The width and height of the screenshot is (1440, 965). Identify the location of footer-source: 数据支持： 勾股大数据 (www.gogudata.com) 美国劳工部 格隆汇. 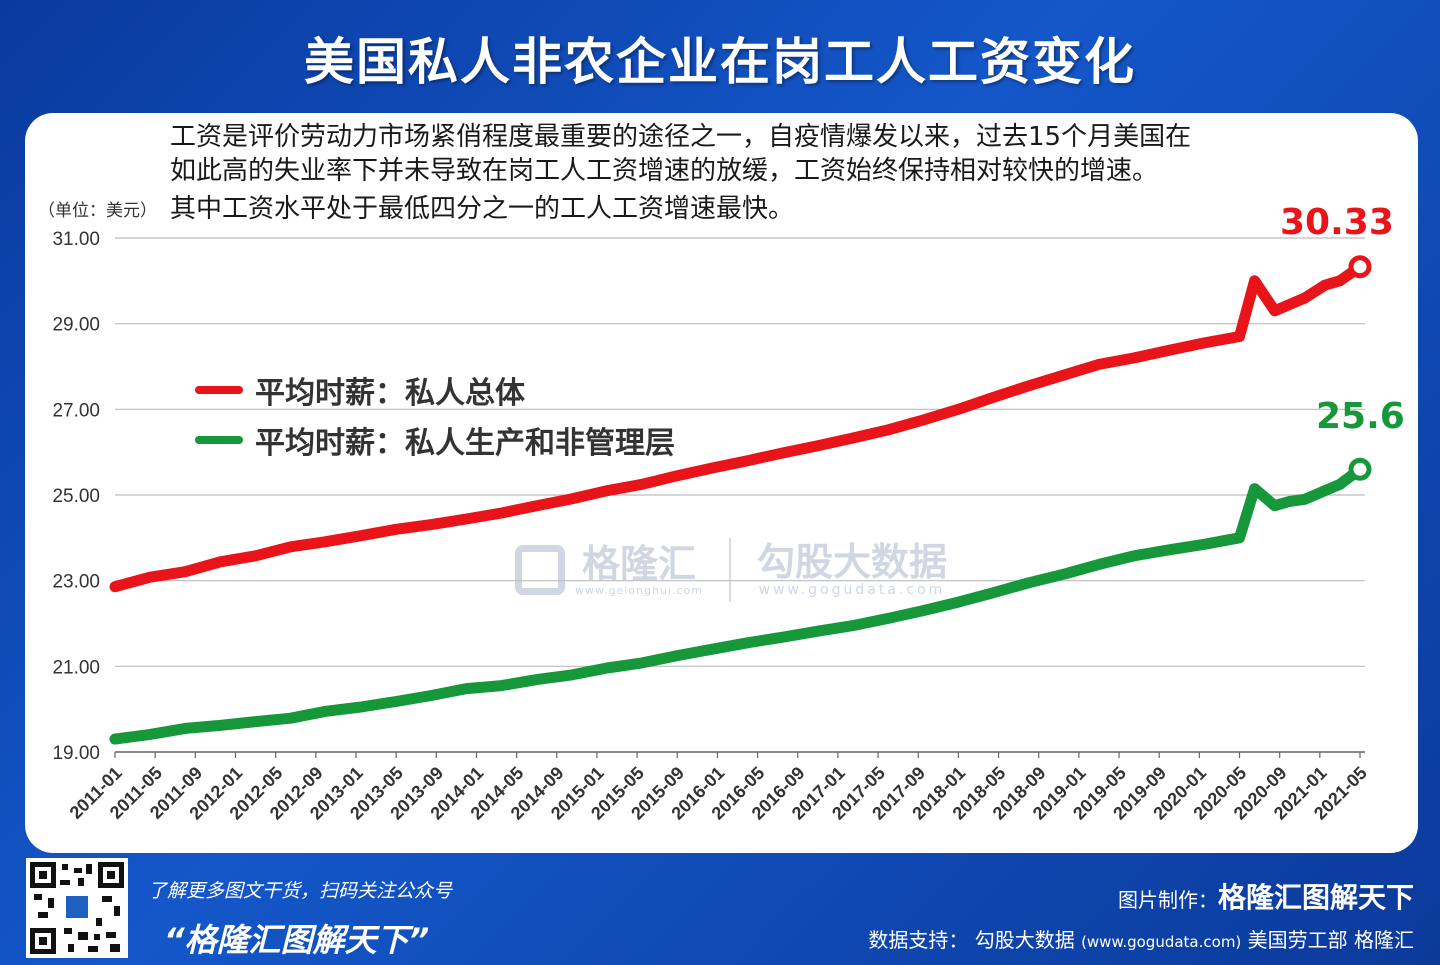
(1141, 938).